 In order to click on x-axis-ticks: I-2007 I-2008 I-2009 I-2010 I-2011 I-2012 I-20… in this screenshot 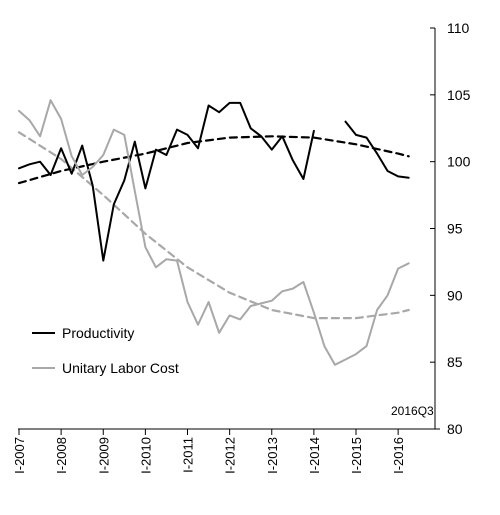, I will do `click(209, 451)`.